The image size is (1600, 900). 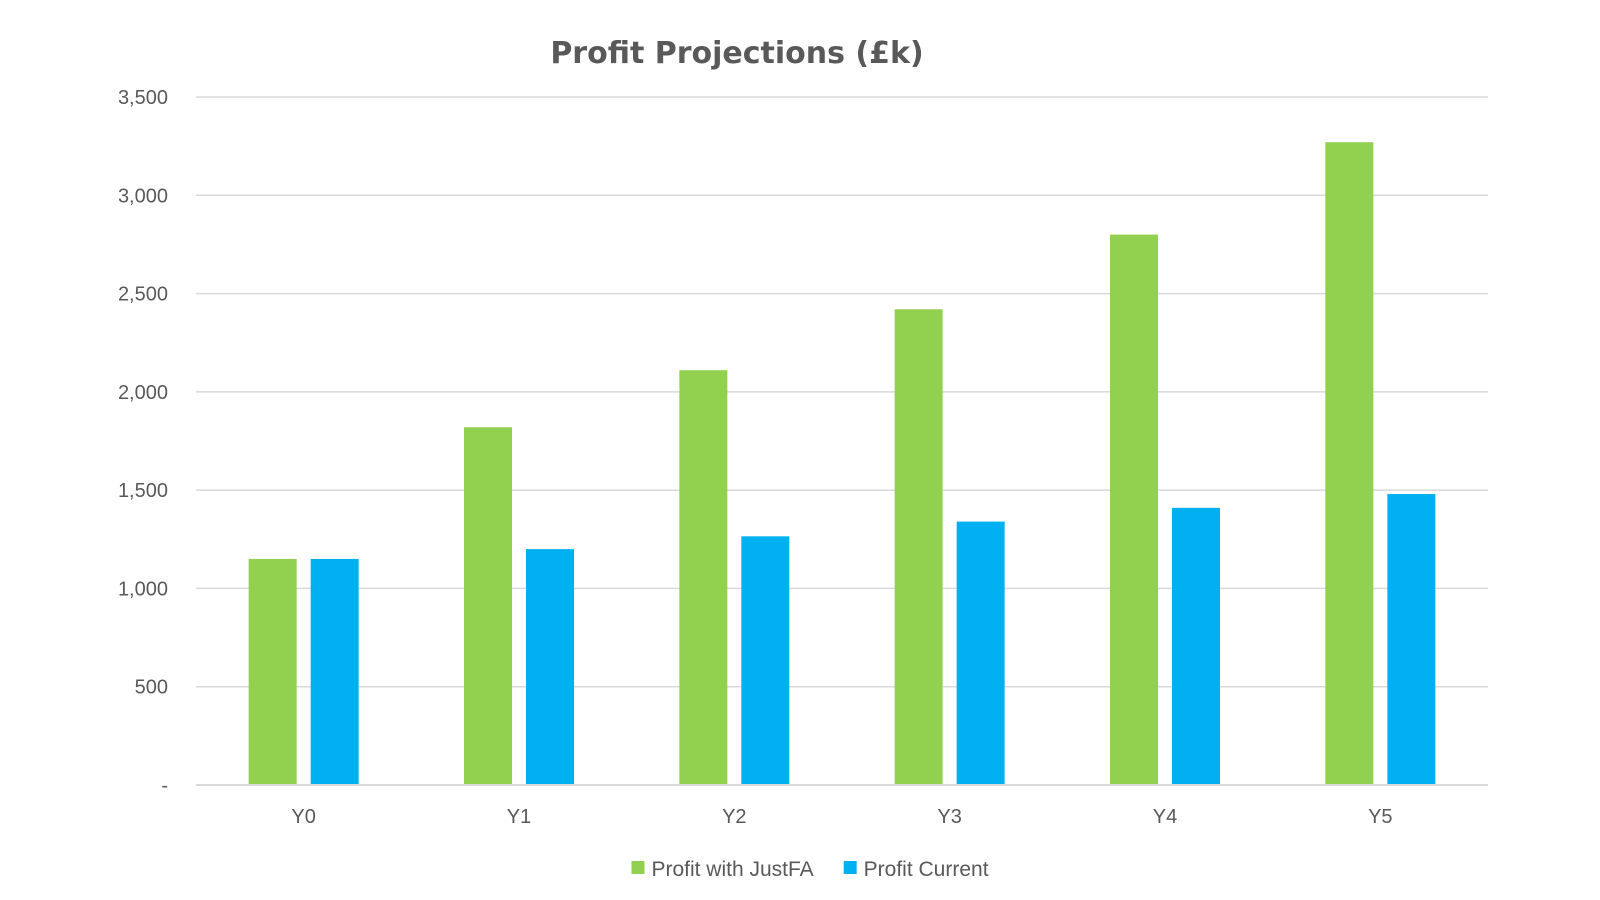 I want to click on y-tick-label: 3,000, so click(x=143, y=196).